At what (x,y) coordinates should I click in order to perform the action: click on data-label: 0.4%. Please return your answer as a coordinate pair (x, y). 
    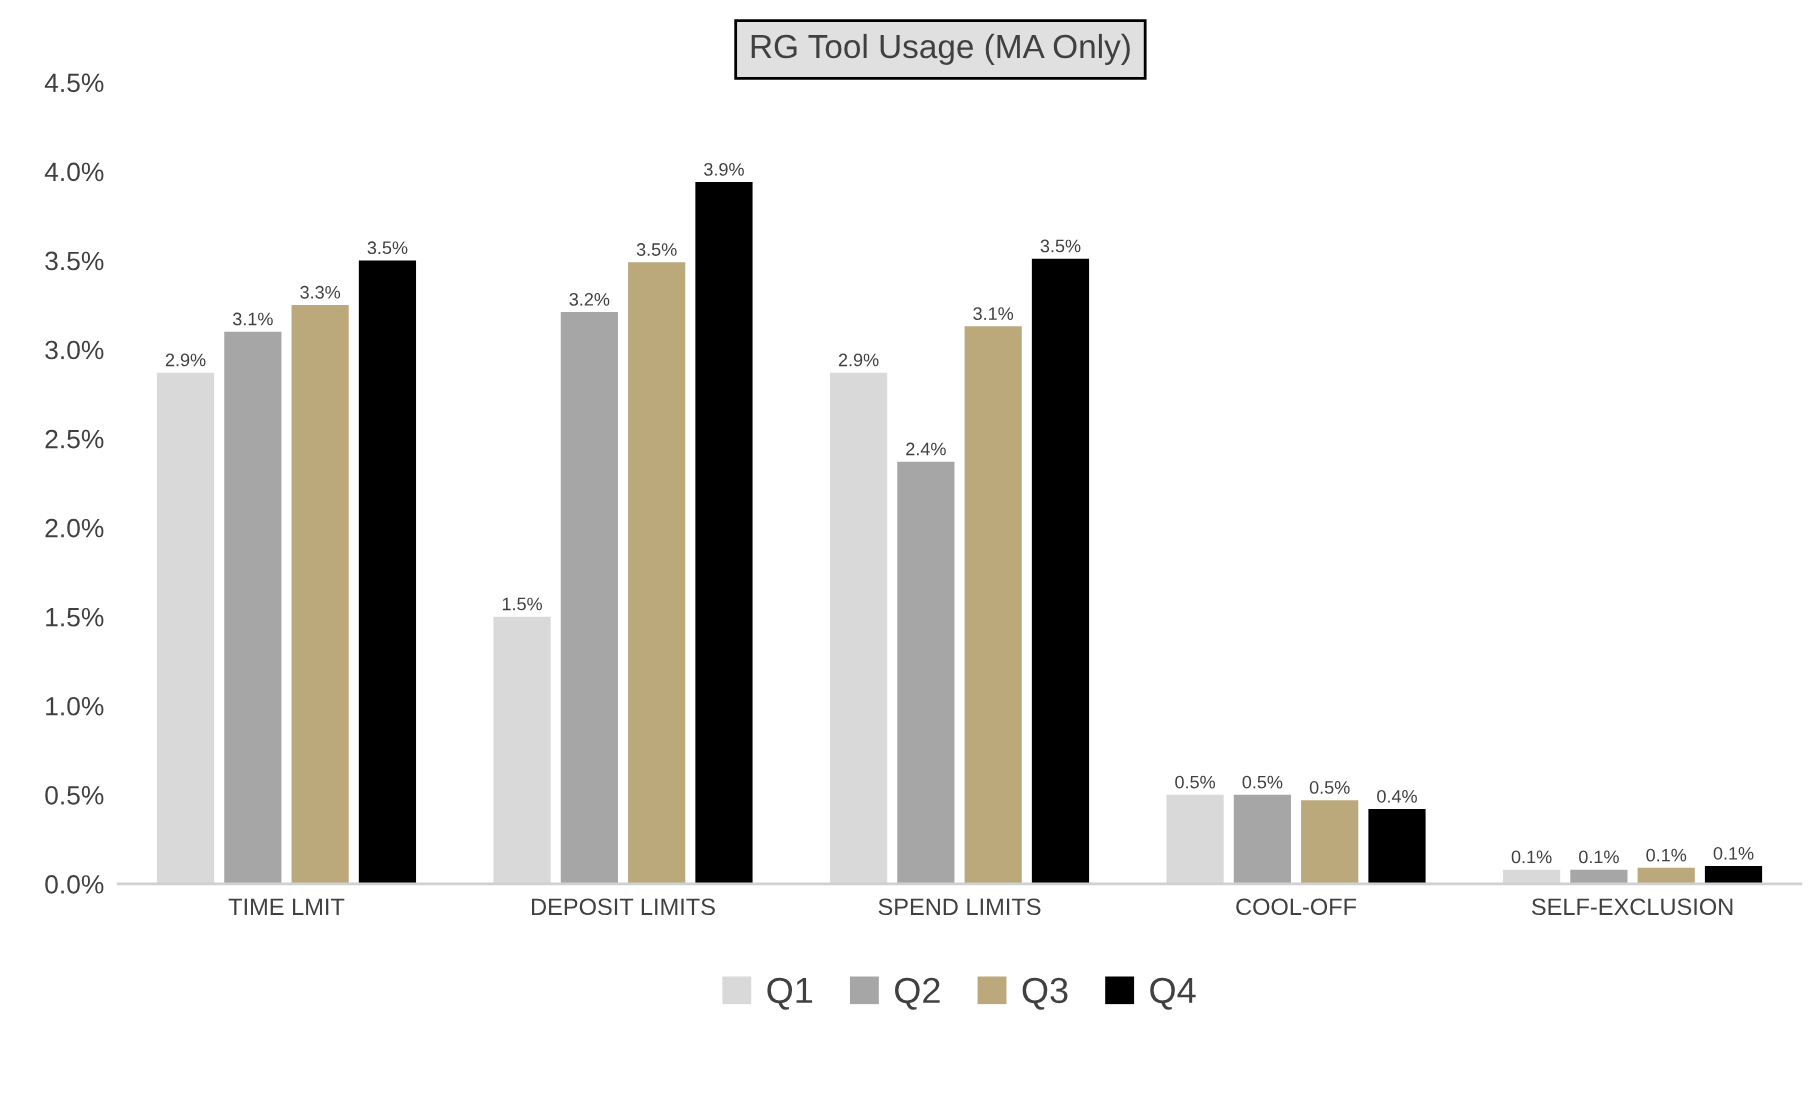
    Looking at the image, I should click on (1397, 796).